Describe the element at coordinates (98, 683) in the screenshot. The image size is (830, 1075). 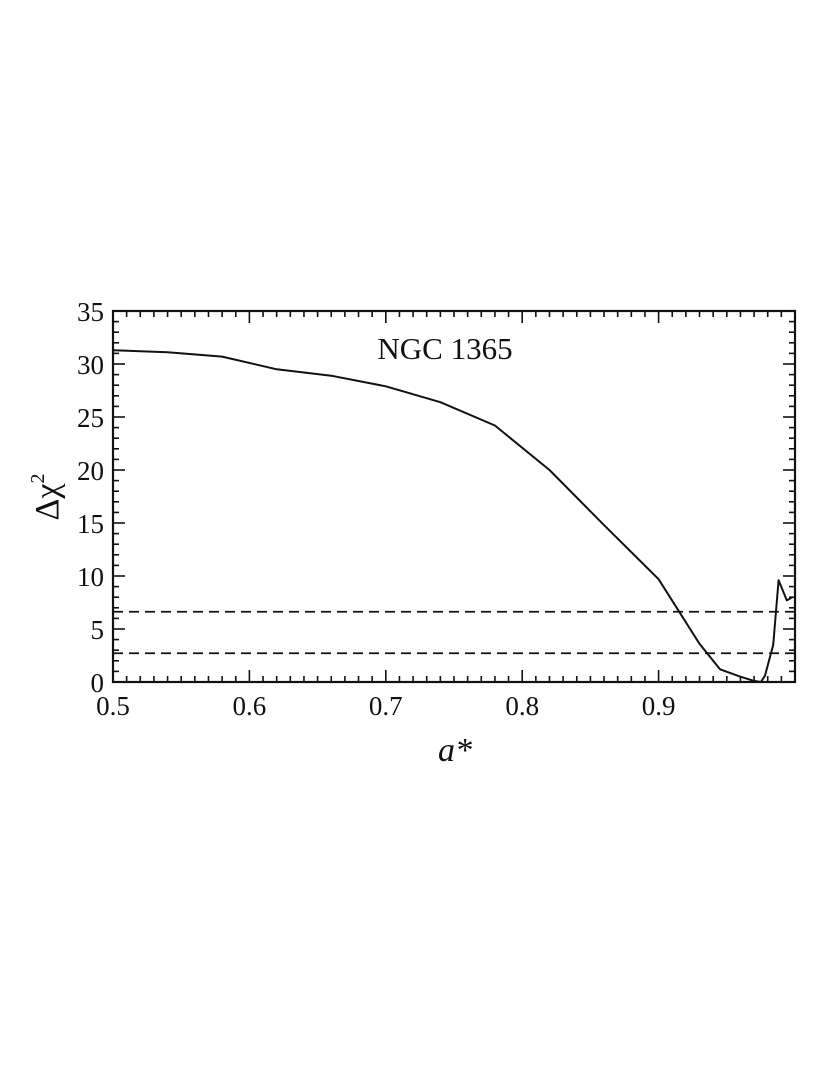
I see `y-tick-label: 0` at that location.